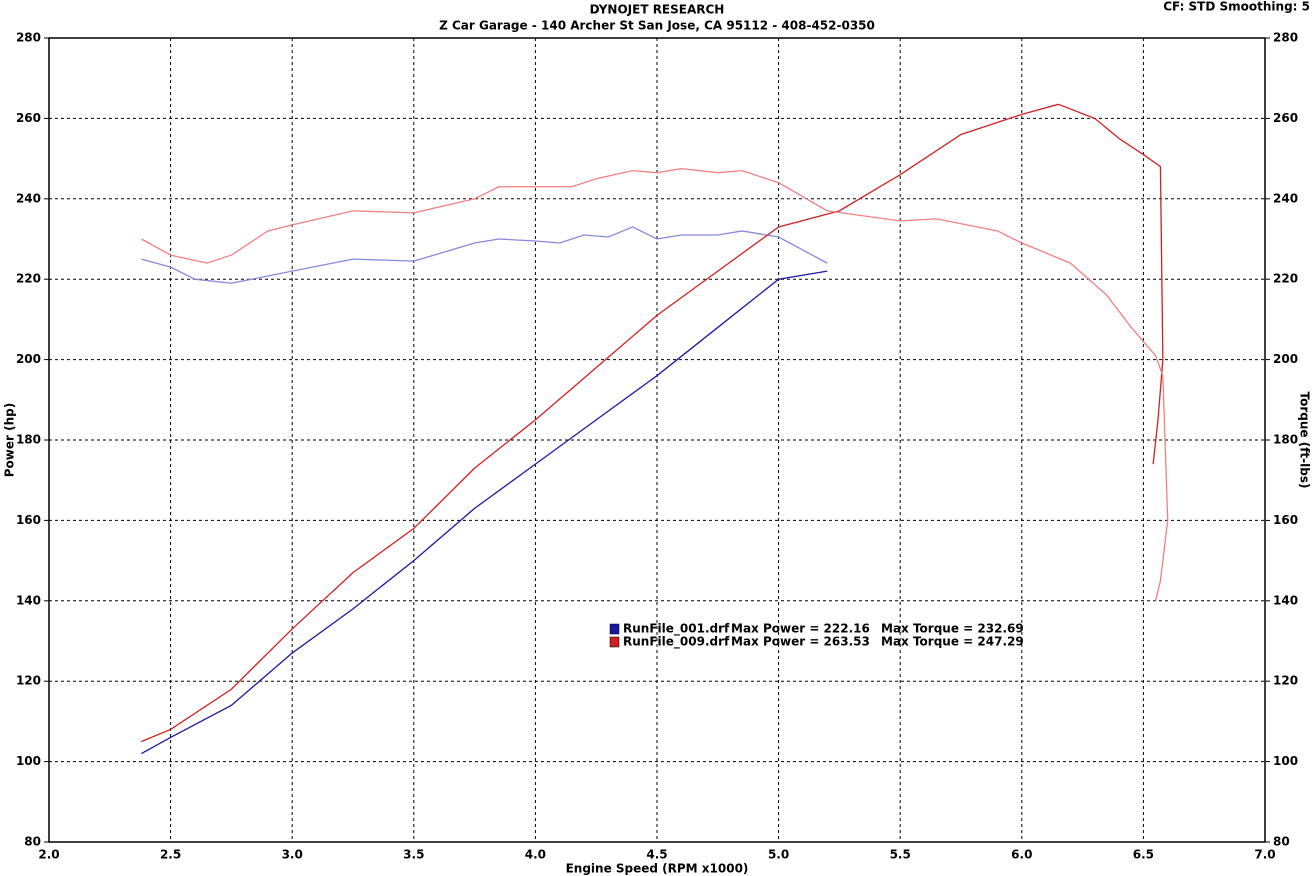 This screenshot has width=1314, height=876. What do you see at coordinates (952, 629) in the screenshot?
I see `legend-torque: Max Torque = 232.69` at bounding box center [952, 629].